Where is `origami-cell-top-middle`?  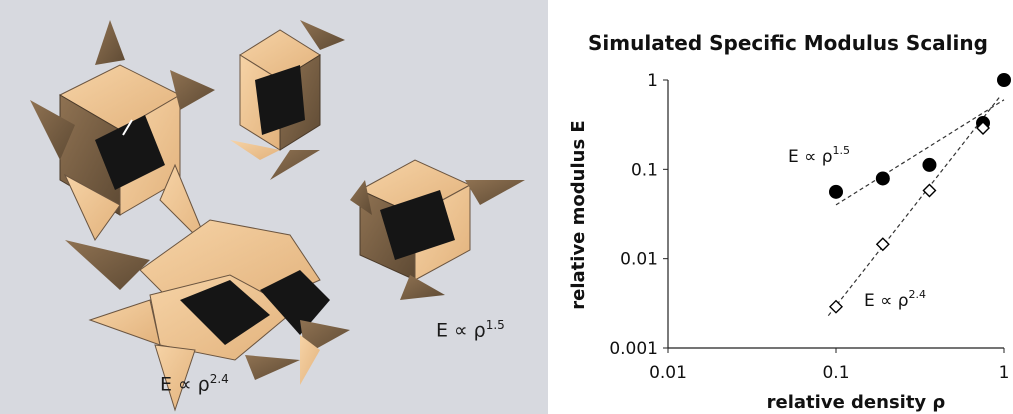
origami-cell-top-middle is located at coordinates (287, 100).